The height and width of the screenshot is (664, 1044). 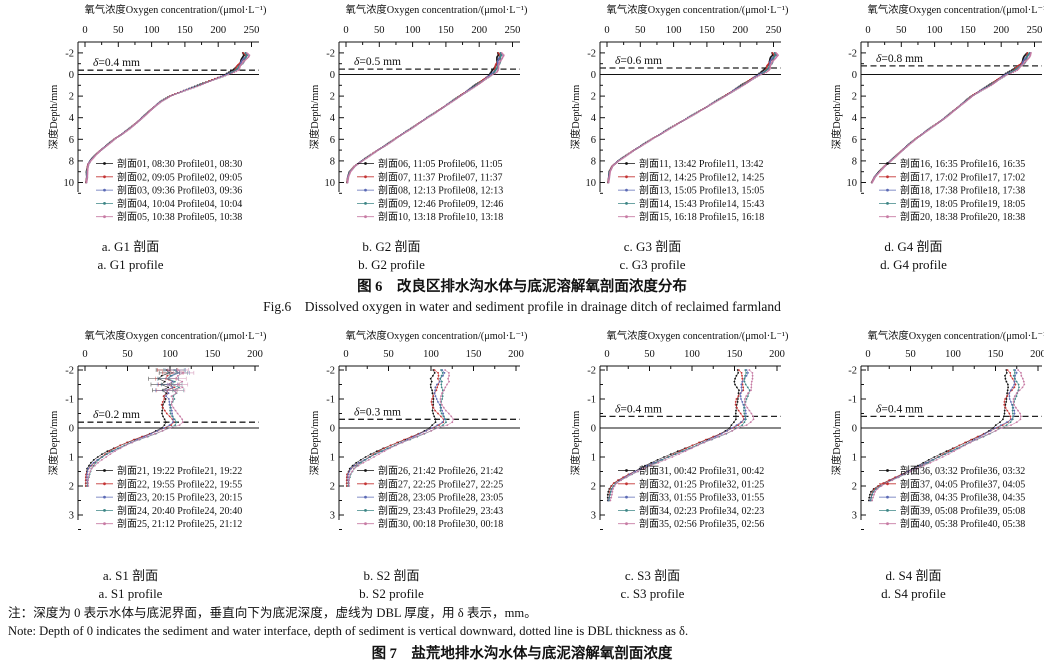 What do you see at coordinates (430, 176) in the screenshot?
I see `legend-entry-G2-2: 剖面07, 11:37 Profile07, 11:37` at bounding box center [430, 176].